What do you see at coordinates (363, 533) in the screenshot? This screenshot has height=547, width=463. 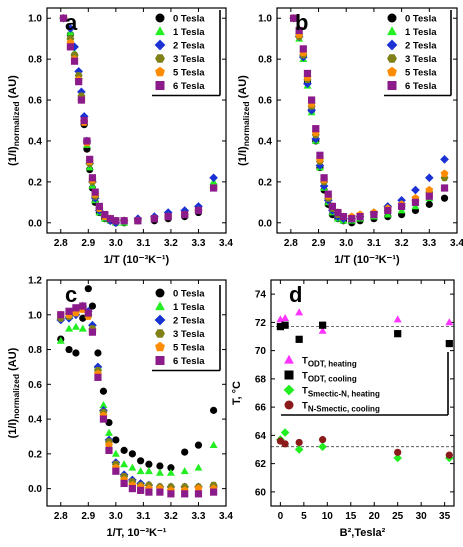 I see `x-axis-label: B²,Tesla²` at bounding box center [363, 533].